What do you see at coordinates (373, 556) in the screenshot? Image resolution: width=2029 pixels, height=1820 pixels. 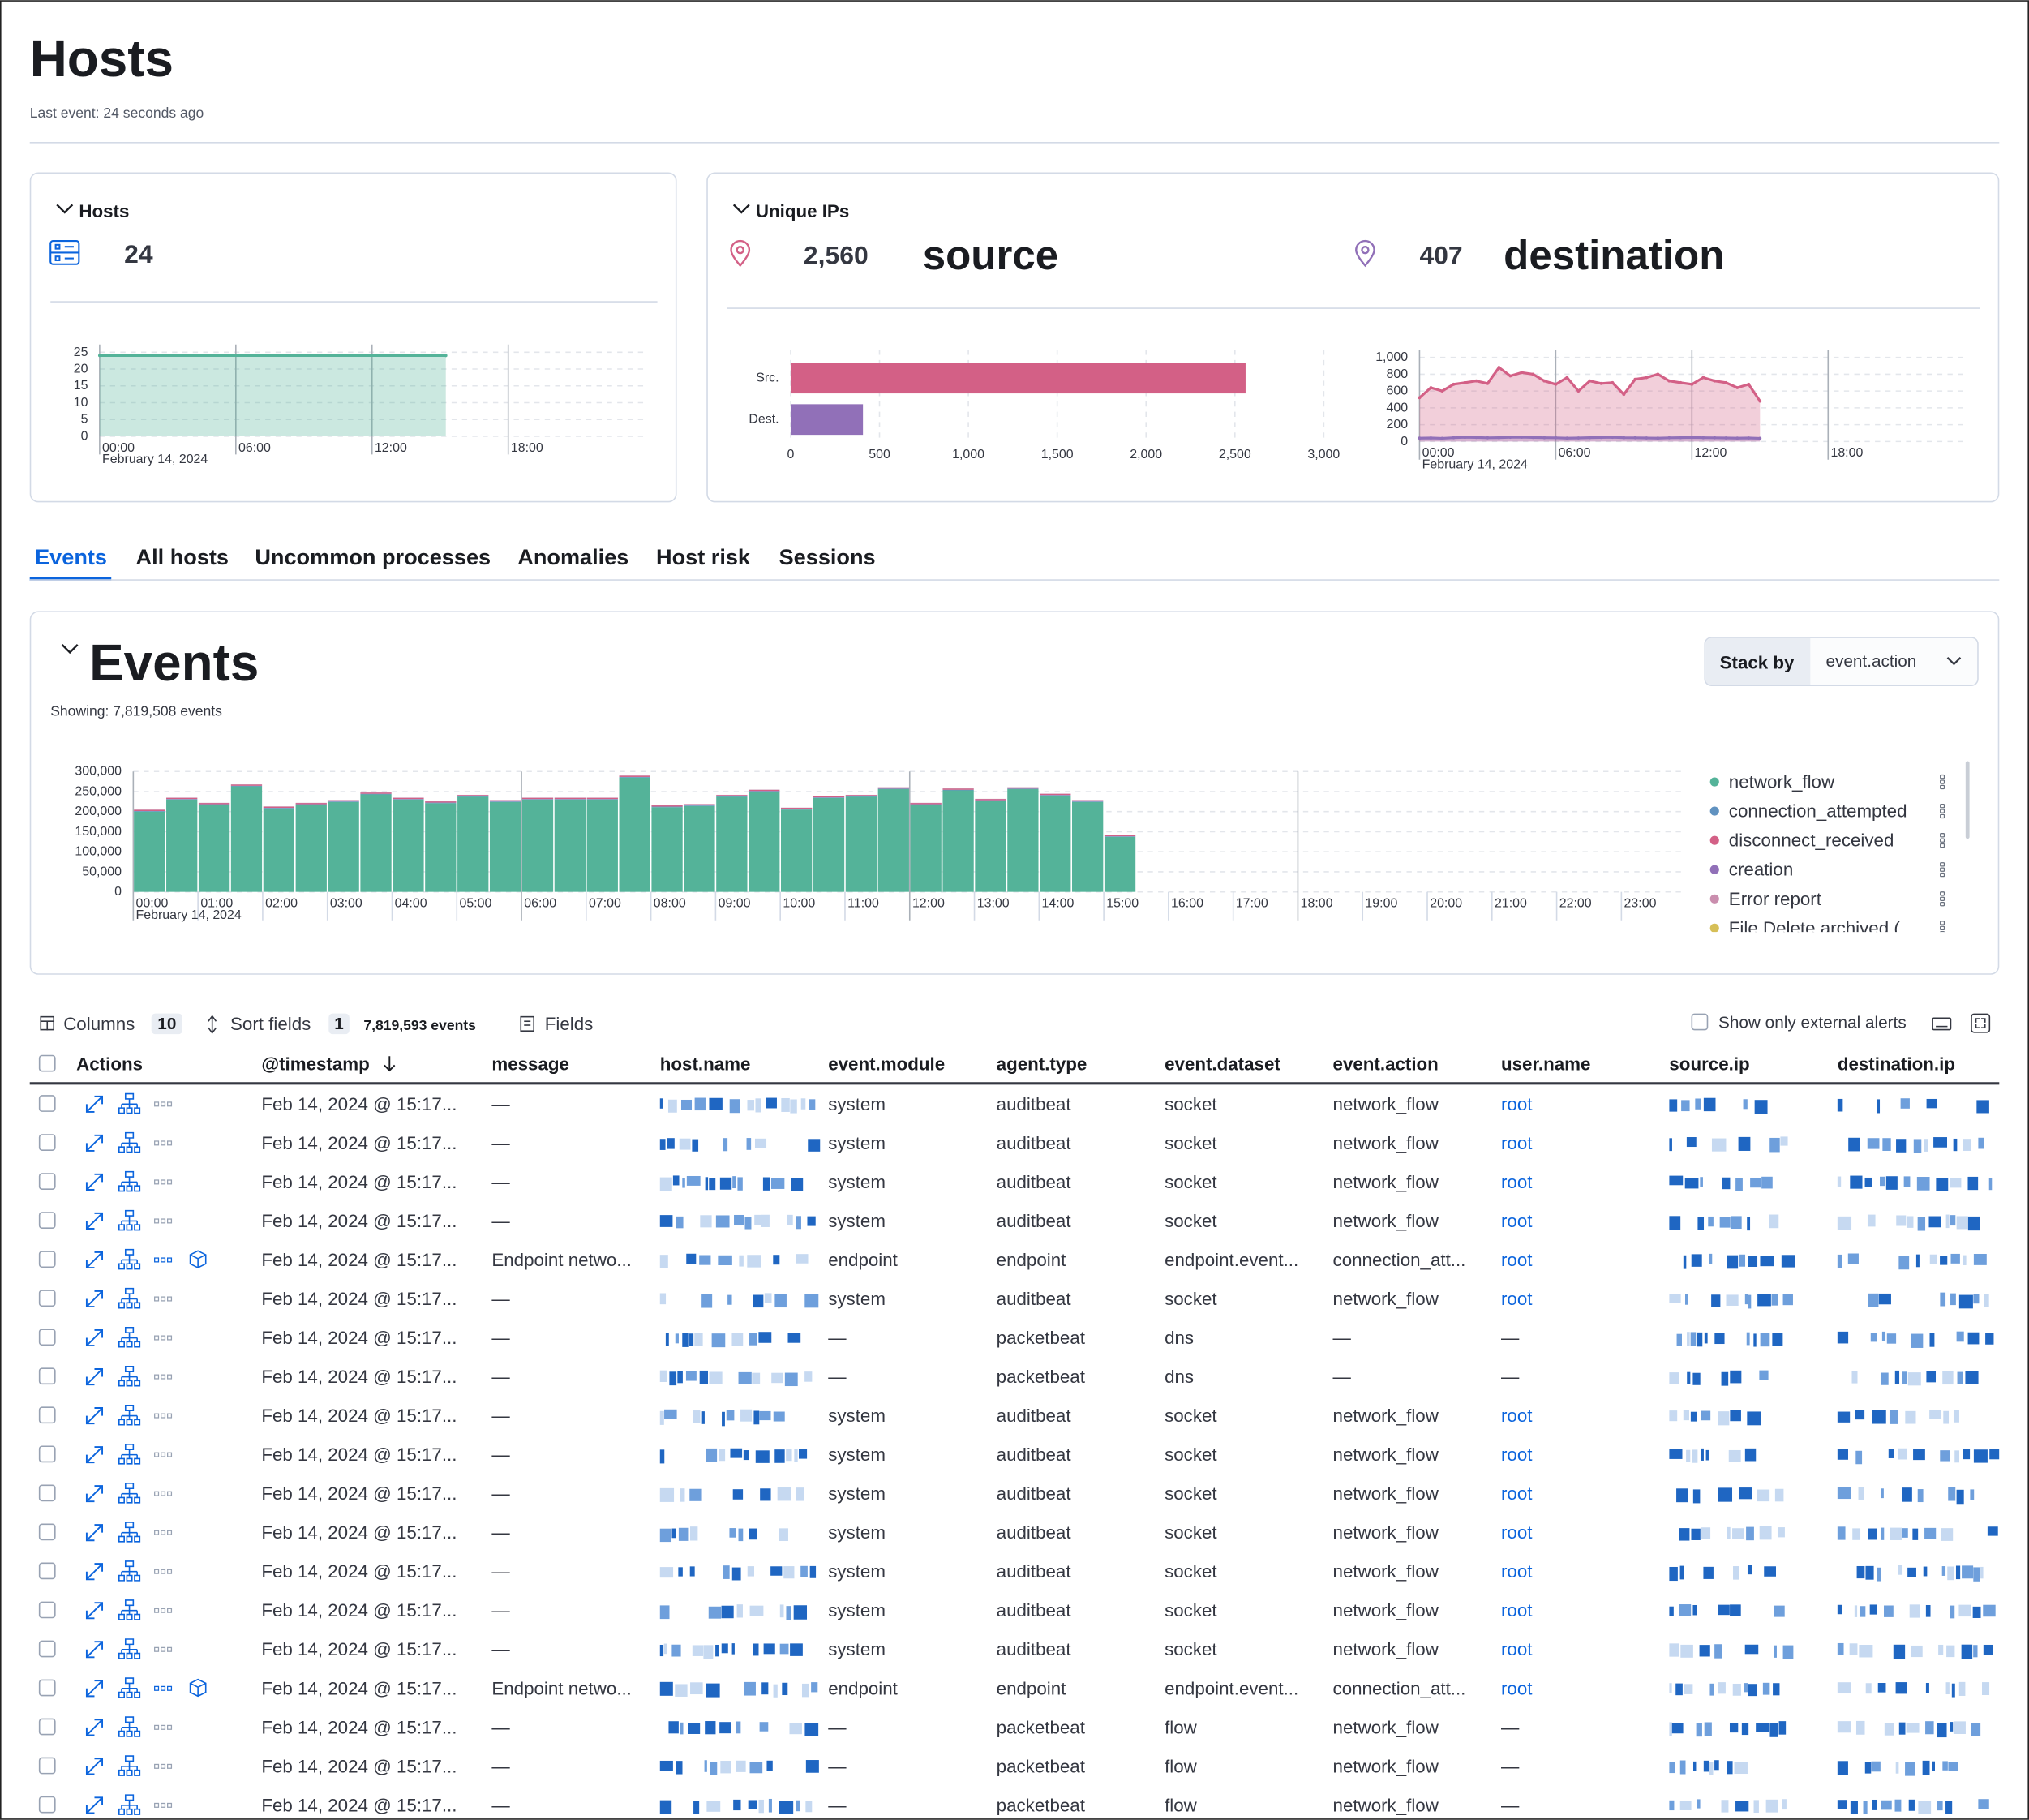 I see `tab: Uncommon processes` at bounding box center [373, 556].